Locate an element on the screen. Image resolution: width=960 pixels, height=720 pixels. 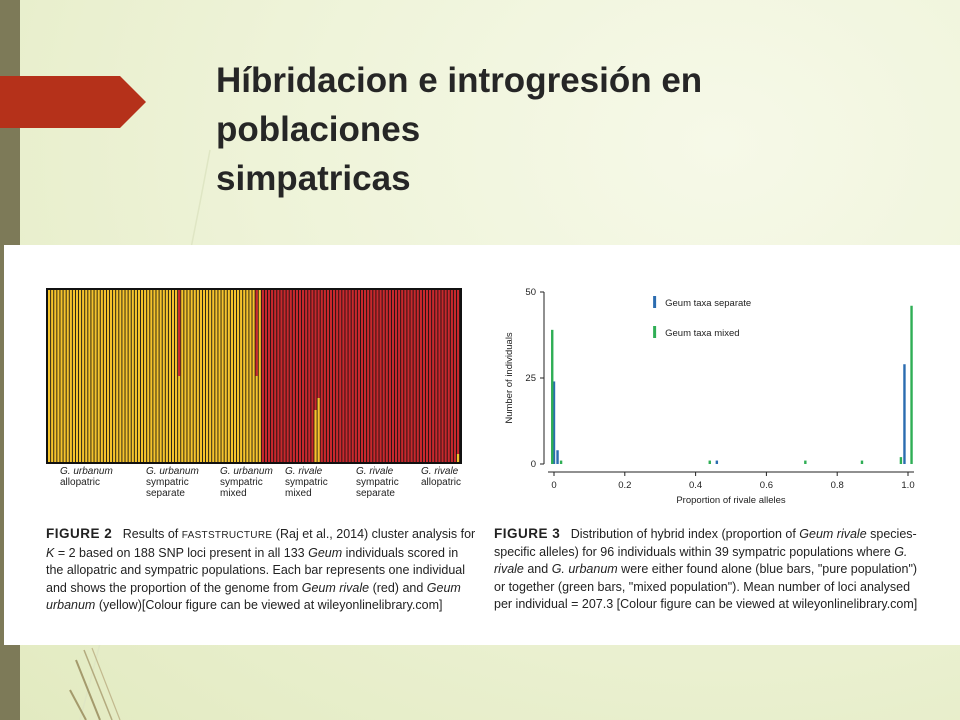
structure-plot is located at coordinates (254, 376).